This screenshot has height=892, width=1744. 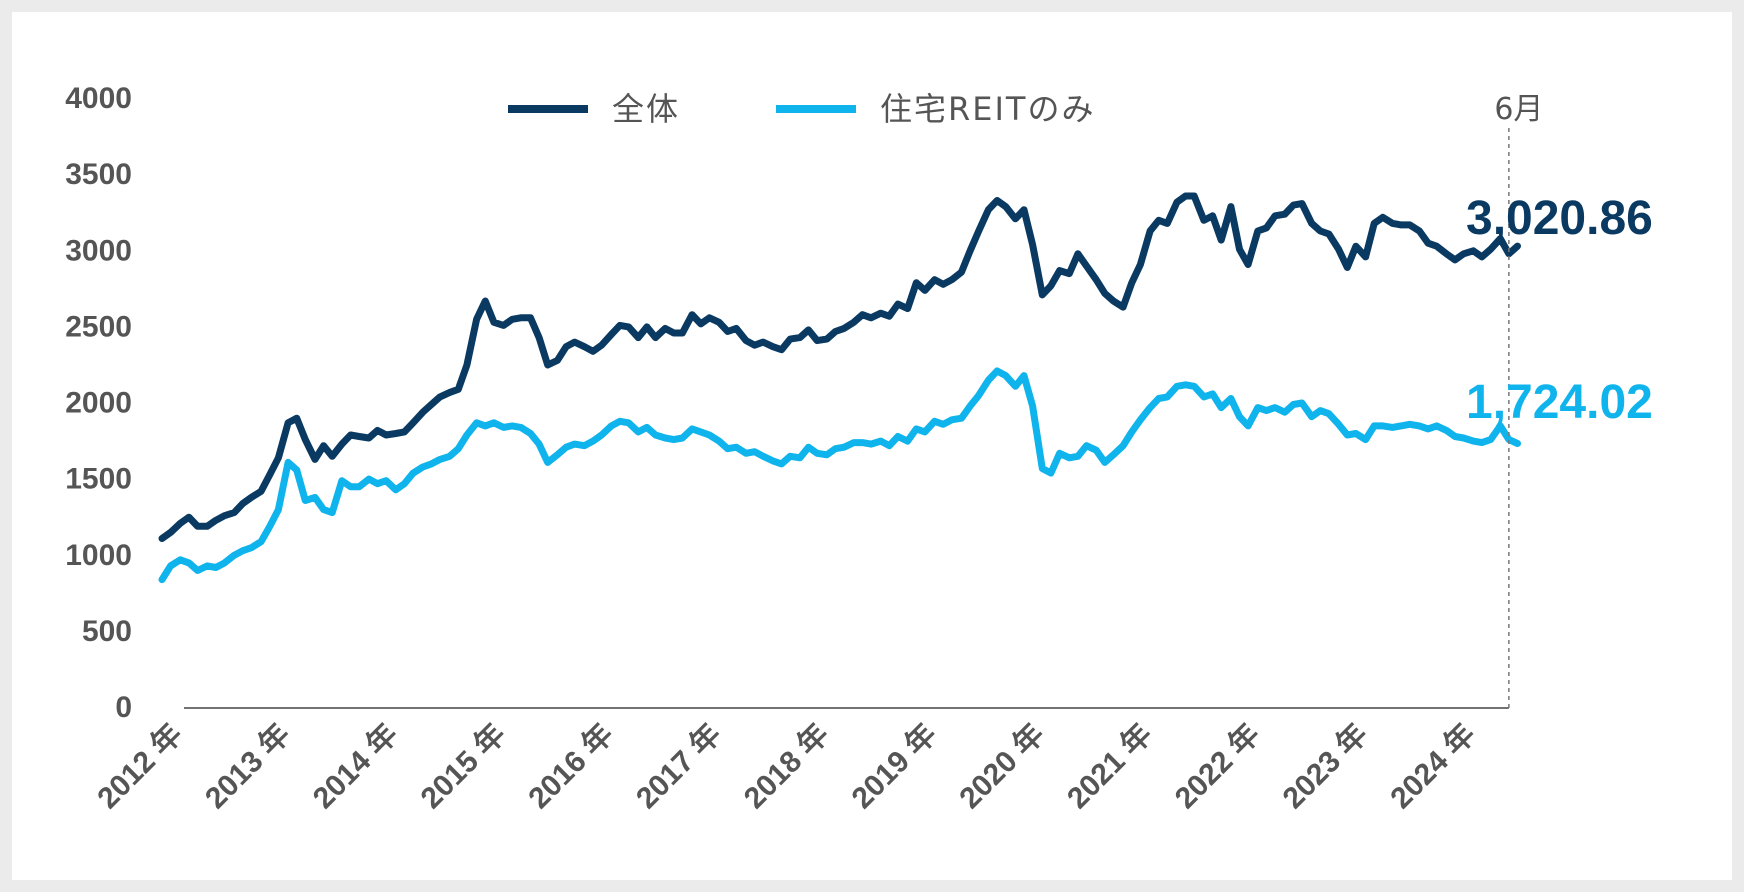 I want to click on y-tick-label: 3000, so click(x=98, y=250).